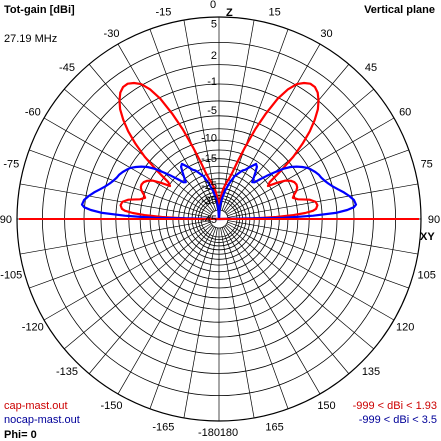 The image size is (441, 441). Describe the element at coordinates (209, 201) in the screenshot. I see `radial-tick-label: -35` at that location.